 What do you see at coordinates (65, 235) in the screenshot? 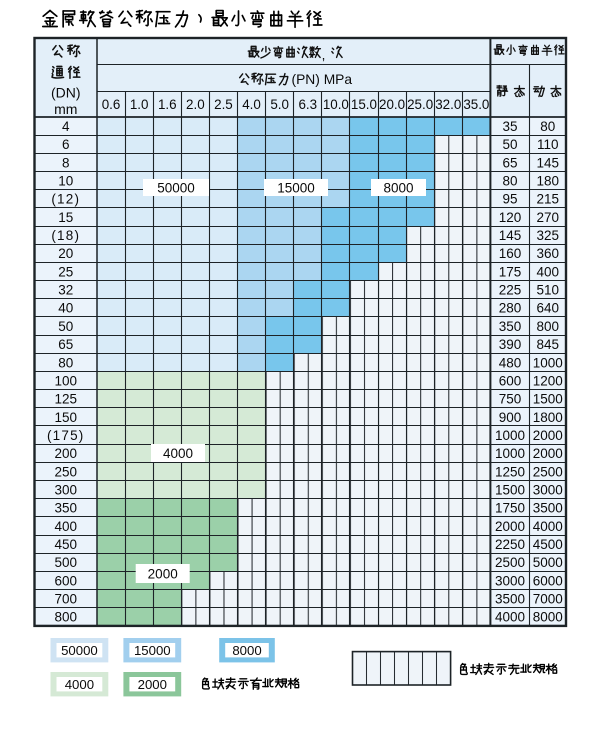
I see `svg-text: (18)` at bounding box center [65, 235].